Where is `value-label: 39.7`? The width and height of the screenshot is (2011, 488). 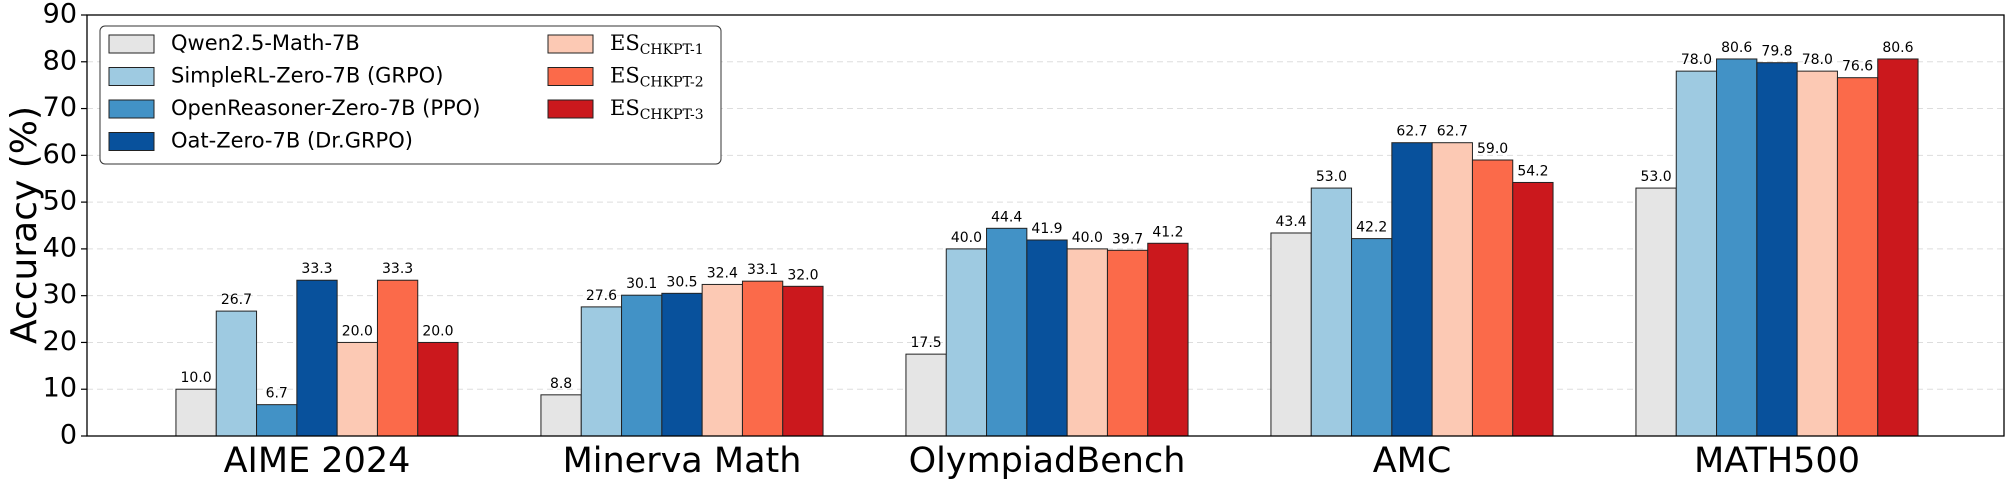 value-label: 39.7 is located at coordinates (1127, 239).